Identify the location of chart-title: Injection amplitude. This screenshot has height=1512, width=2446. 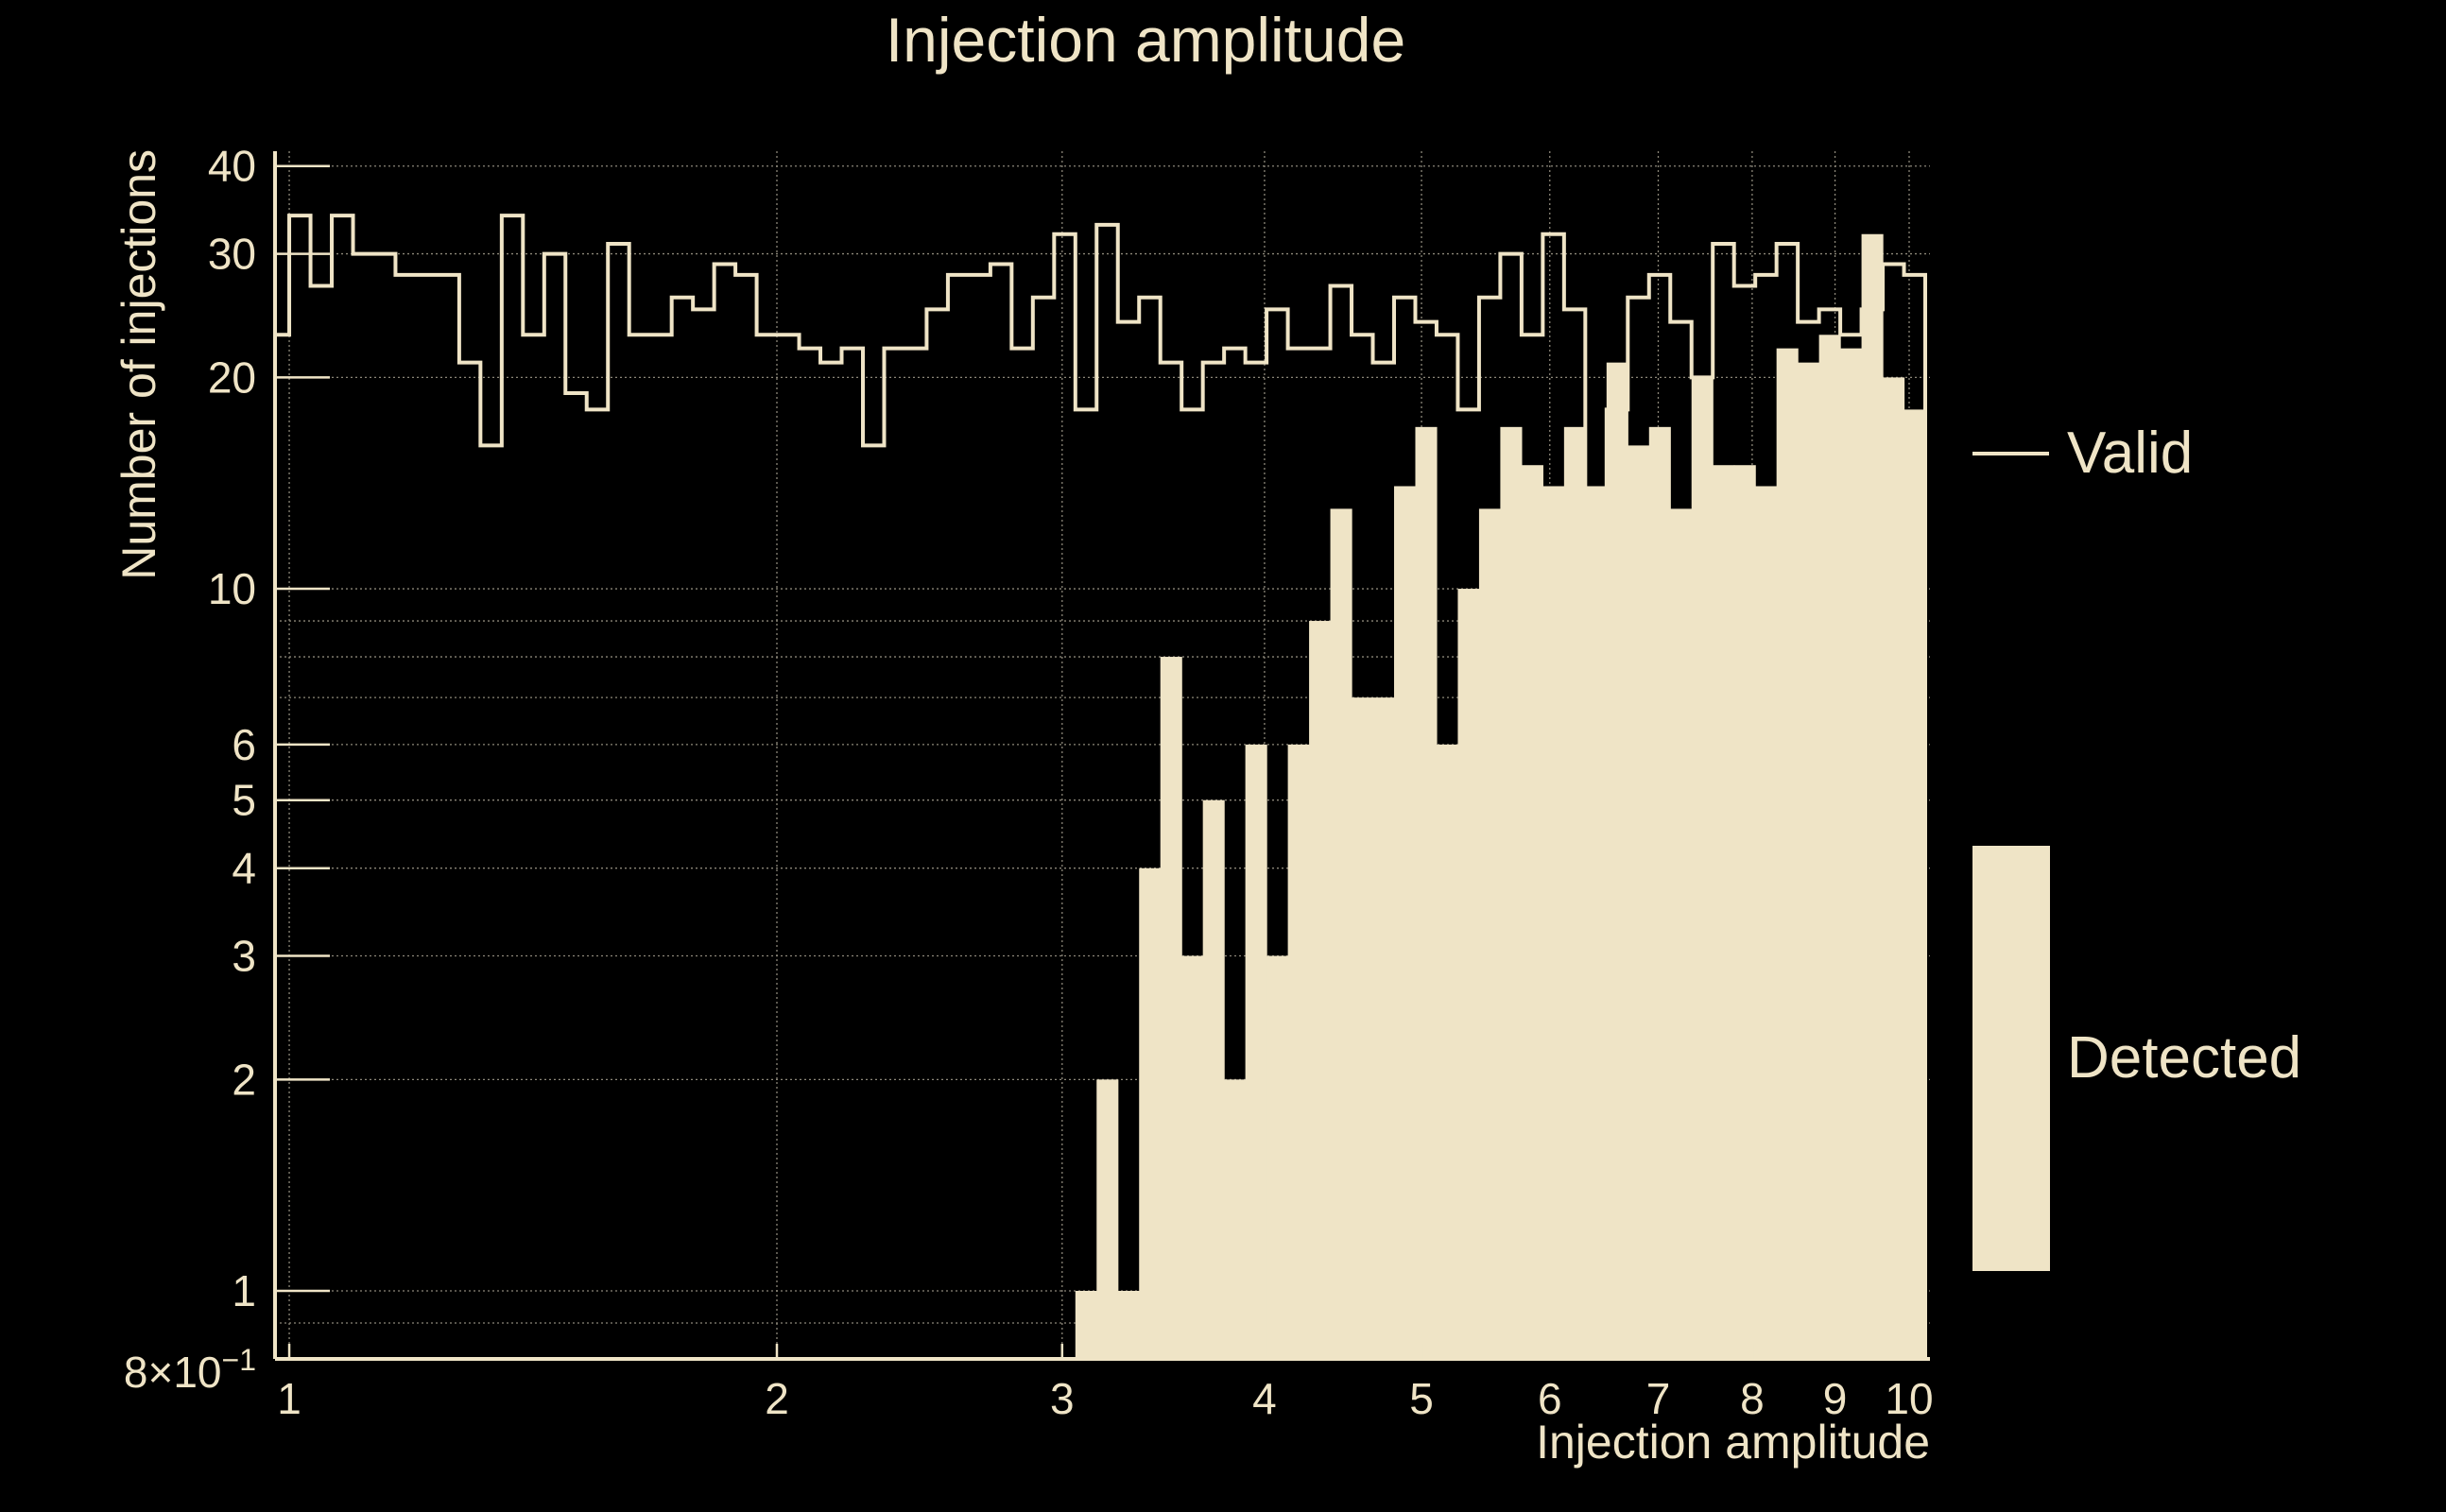
(1145, 40).